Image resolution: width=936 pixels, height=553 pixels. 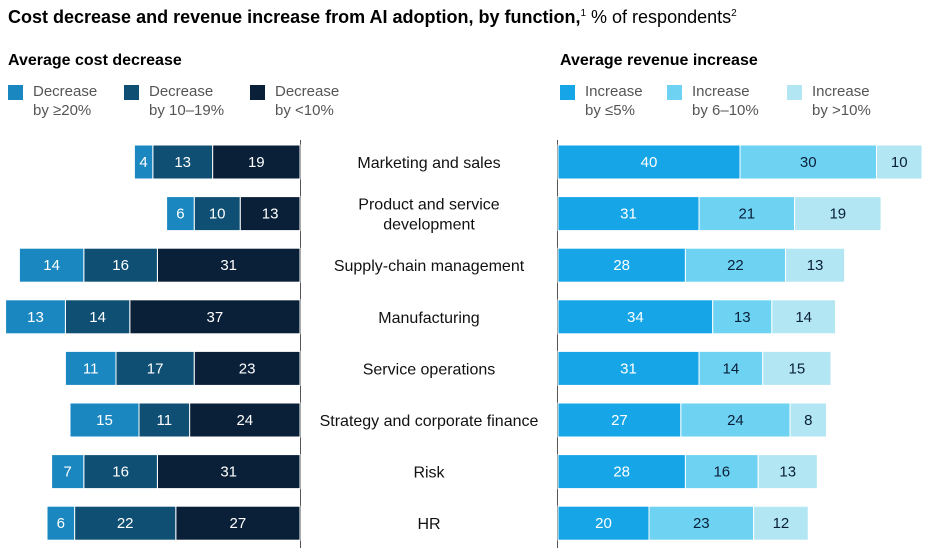 What do you see at coordinates (628, 368) in the screenshot?
I see `revenue-bar-label: 31` at bounding box center [628, 368].